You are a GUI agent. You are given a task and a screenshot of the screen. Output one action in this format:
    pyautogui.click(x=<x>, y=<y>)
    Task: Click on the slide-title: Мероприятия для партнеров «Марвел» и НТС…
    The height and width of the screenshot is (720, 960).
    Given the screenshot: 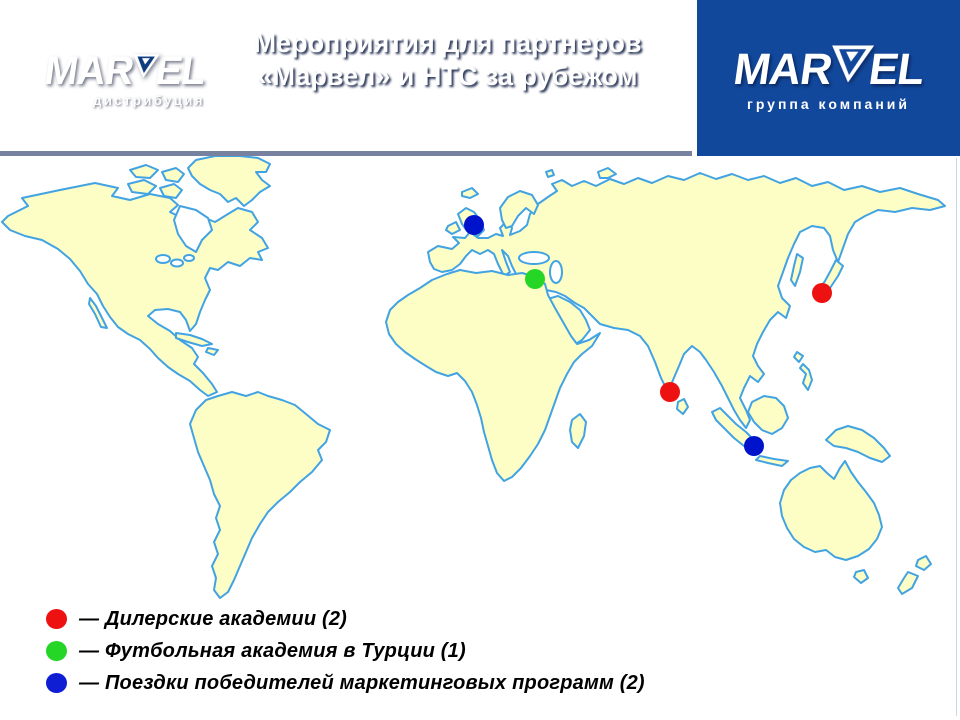 What is the action you would take?
    pyautogui.click(x=447, y=60)
    